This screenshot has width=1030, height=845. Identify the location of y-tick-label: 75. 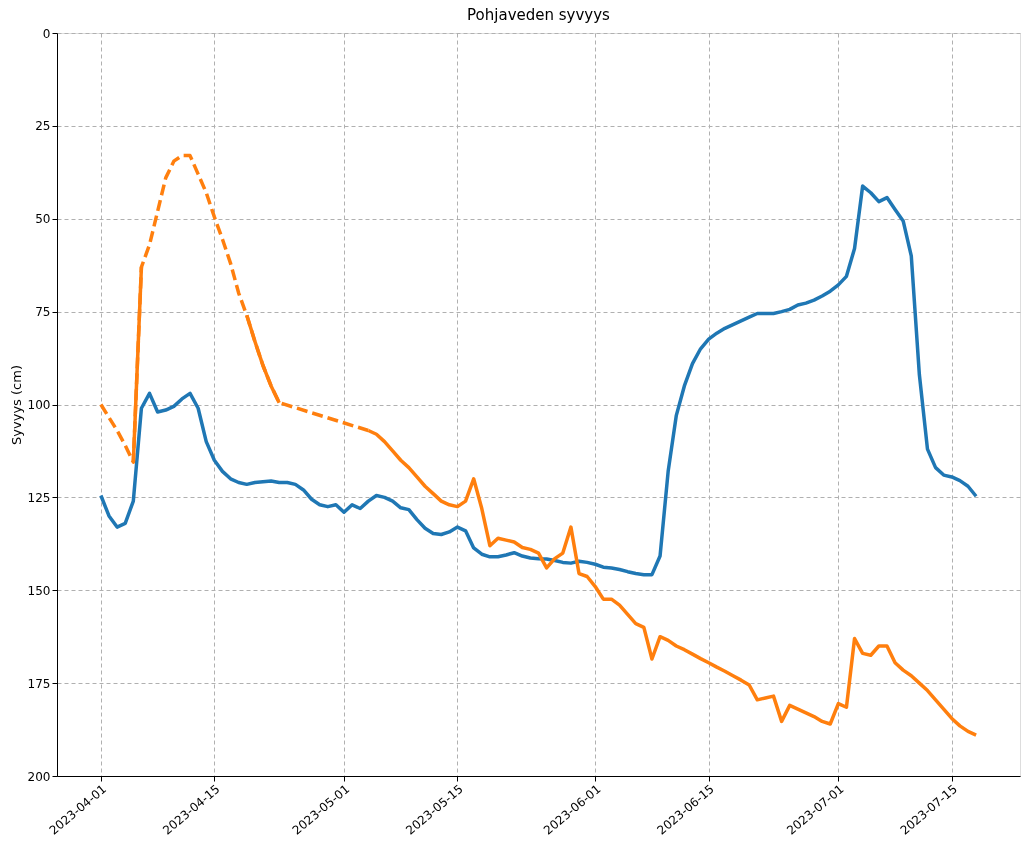
(43, 312).